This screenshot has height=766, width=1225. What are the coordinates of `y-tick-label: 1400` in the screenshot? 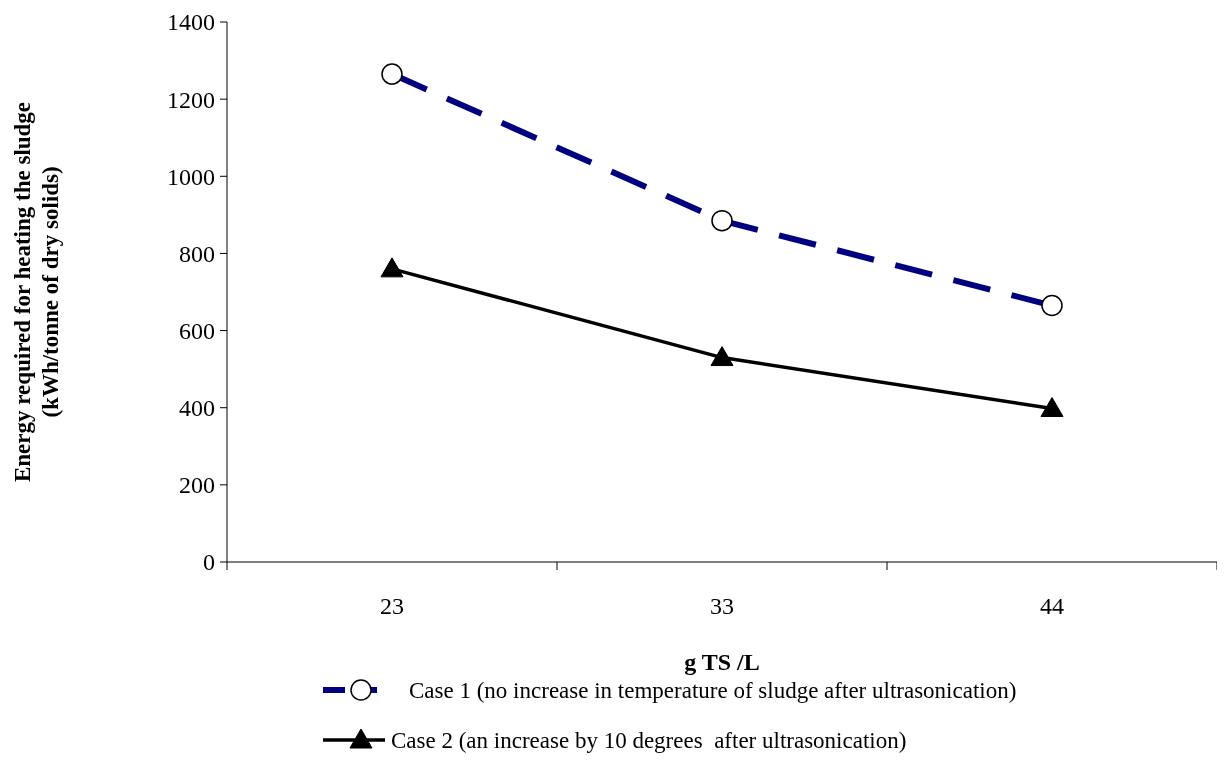 It's located at (191, 22).